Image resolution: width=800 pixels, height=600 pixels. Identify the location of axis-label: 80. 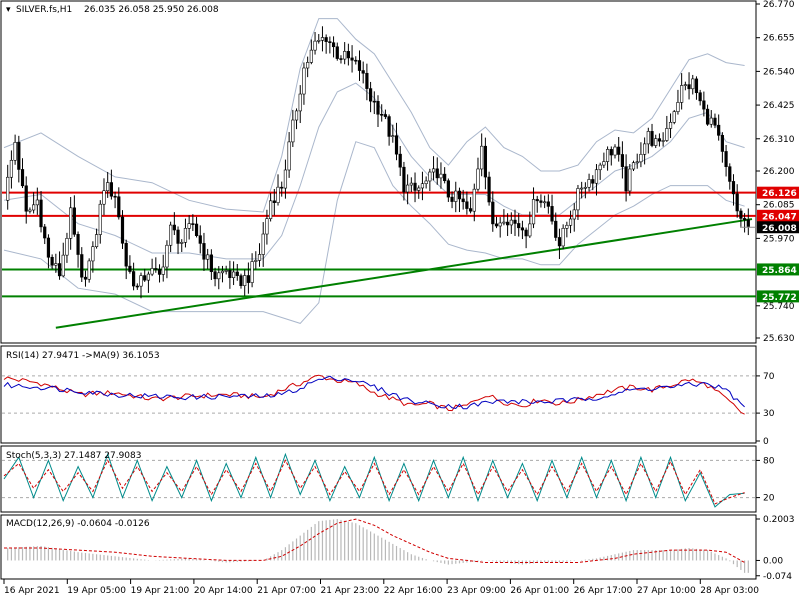
(769, 461).